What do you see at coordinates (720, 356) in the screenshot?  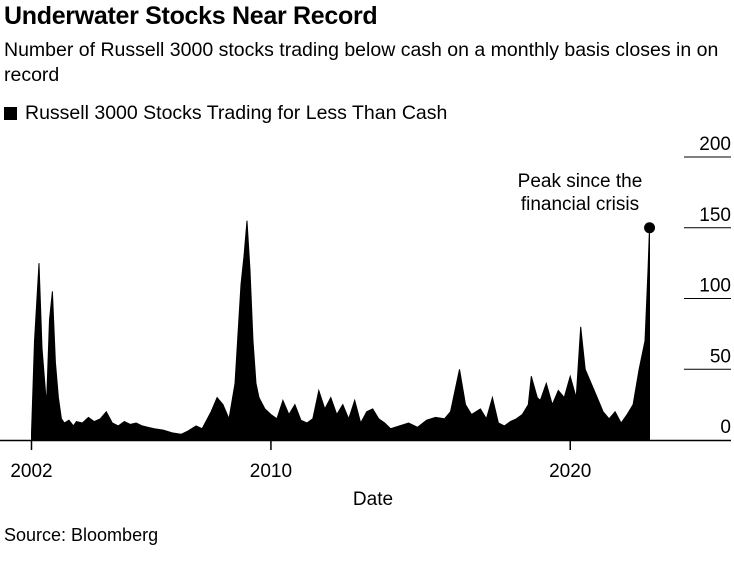 I see `y-tick-label-50: 50` at bounding box center [720, 356].